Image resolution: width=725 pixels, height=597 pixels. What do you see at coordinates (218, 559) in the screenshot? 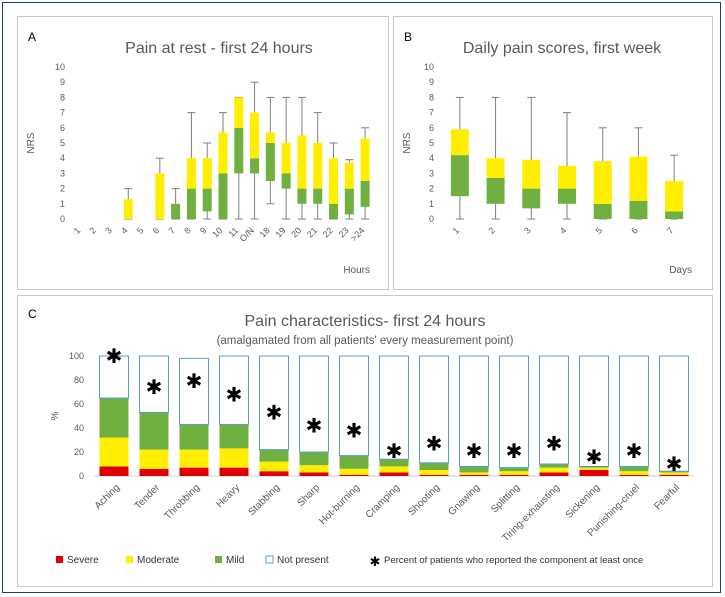
I see `legend-swatch` at bounding box center [218, 559].